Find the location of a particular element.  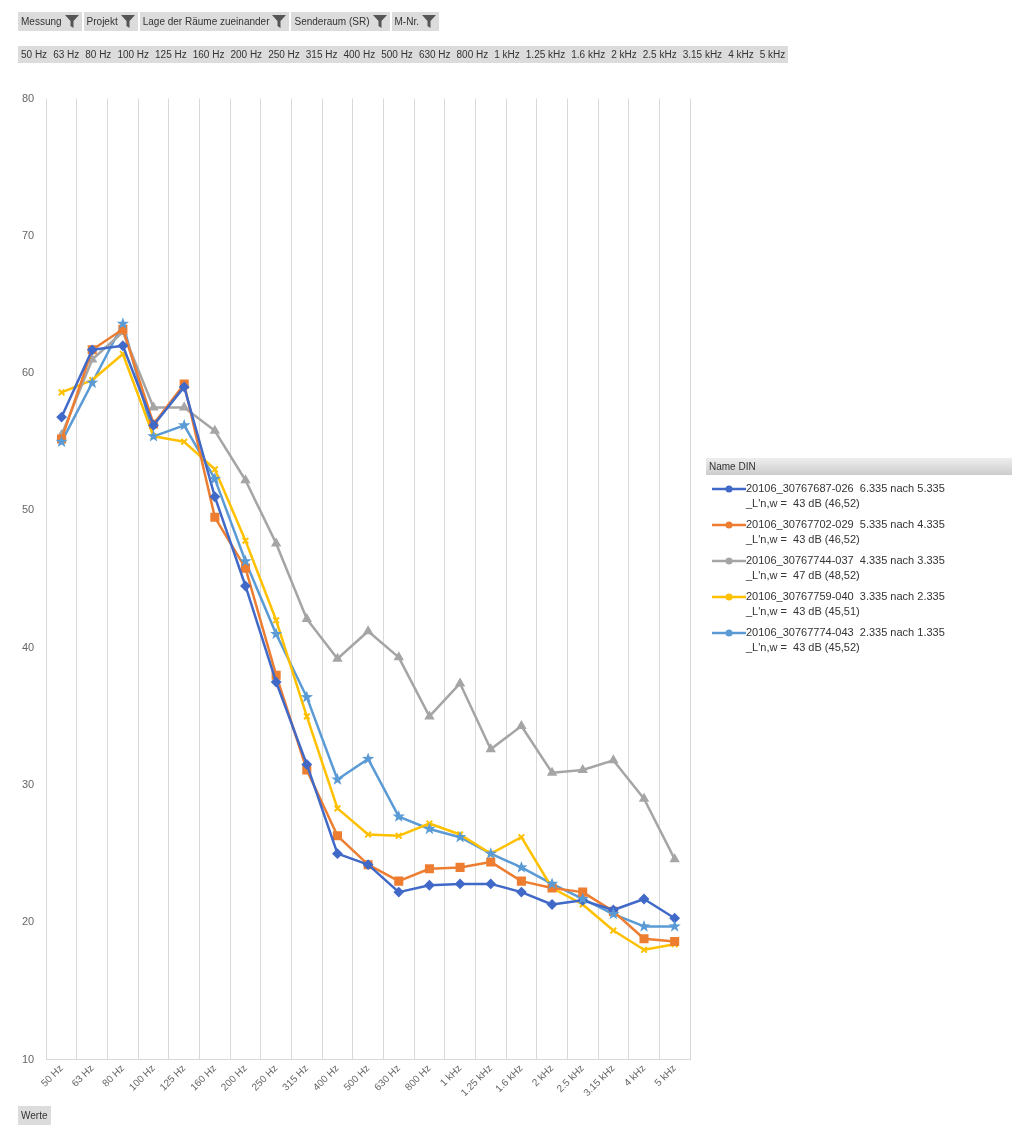

legend-title: Name DIN is located at coordinates (859, 466).